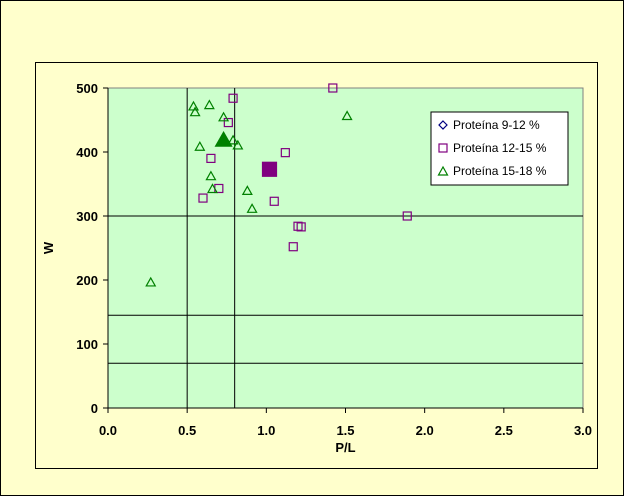 The height and width of the screenshot is (497, 624). I want to click on y-tick-label: 300, so click(87, 216).